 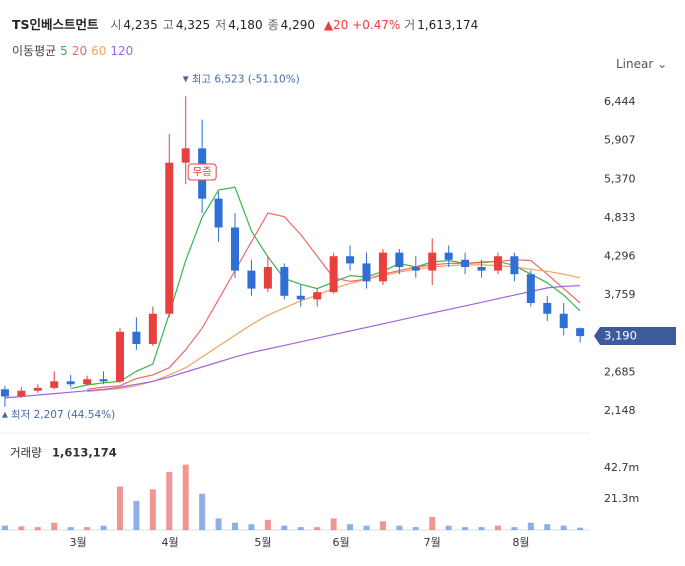 I want to click on volume-title: 거래량, so click(x=26, y=453).